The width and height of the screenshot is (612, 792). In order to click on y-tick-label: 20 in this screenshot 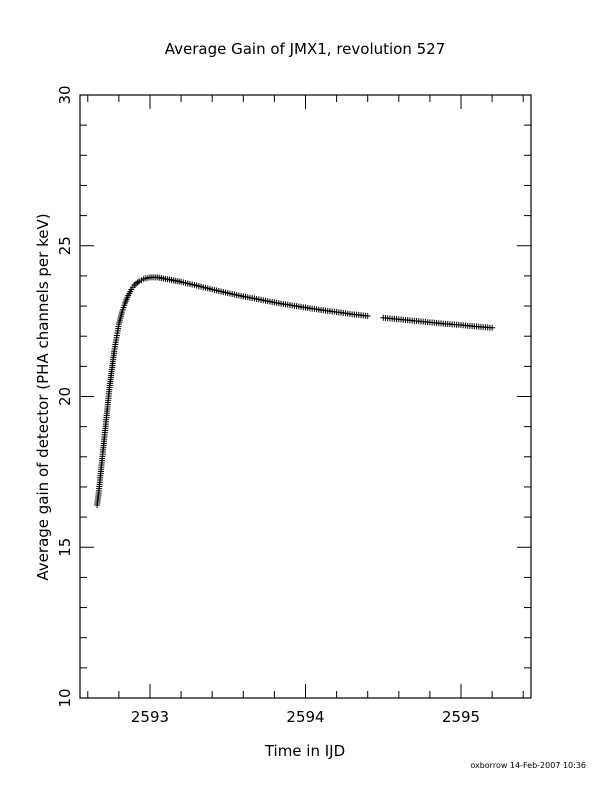, I will do `click(65, 396)`.